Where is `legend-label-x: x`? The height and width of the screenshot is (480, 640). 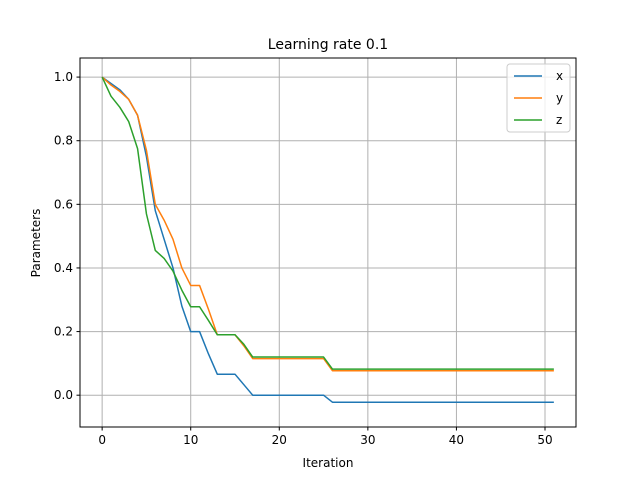 legend-label-x: x is located at coordinates (559, 76).